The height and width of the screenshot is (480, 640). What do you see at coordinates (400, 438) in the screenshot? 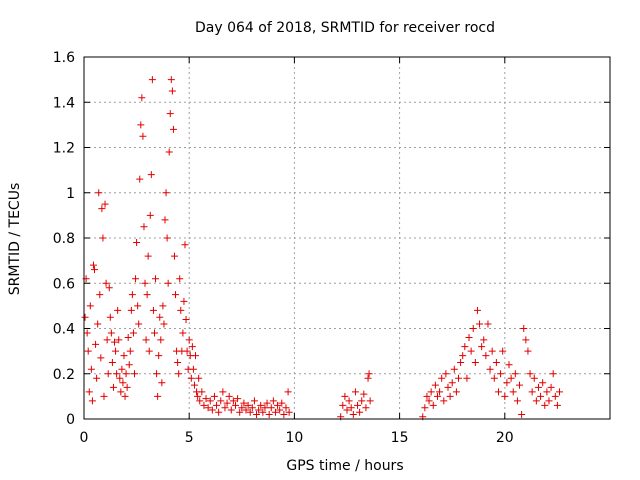
I see `x-tick-label: 15` at bounding box center [400, 438].